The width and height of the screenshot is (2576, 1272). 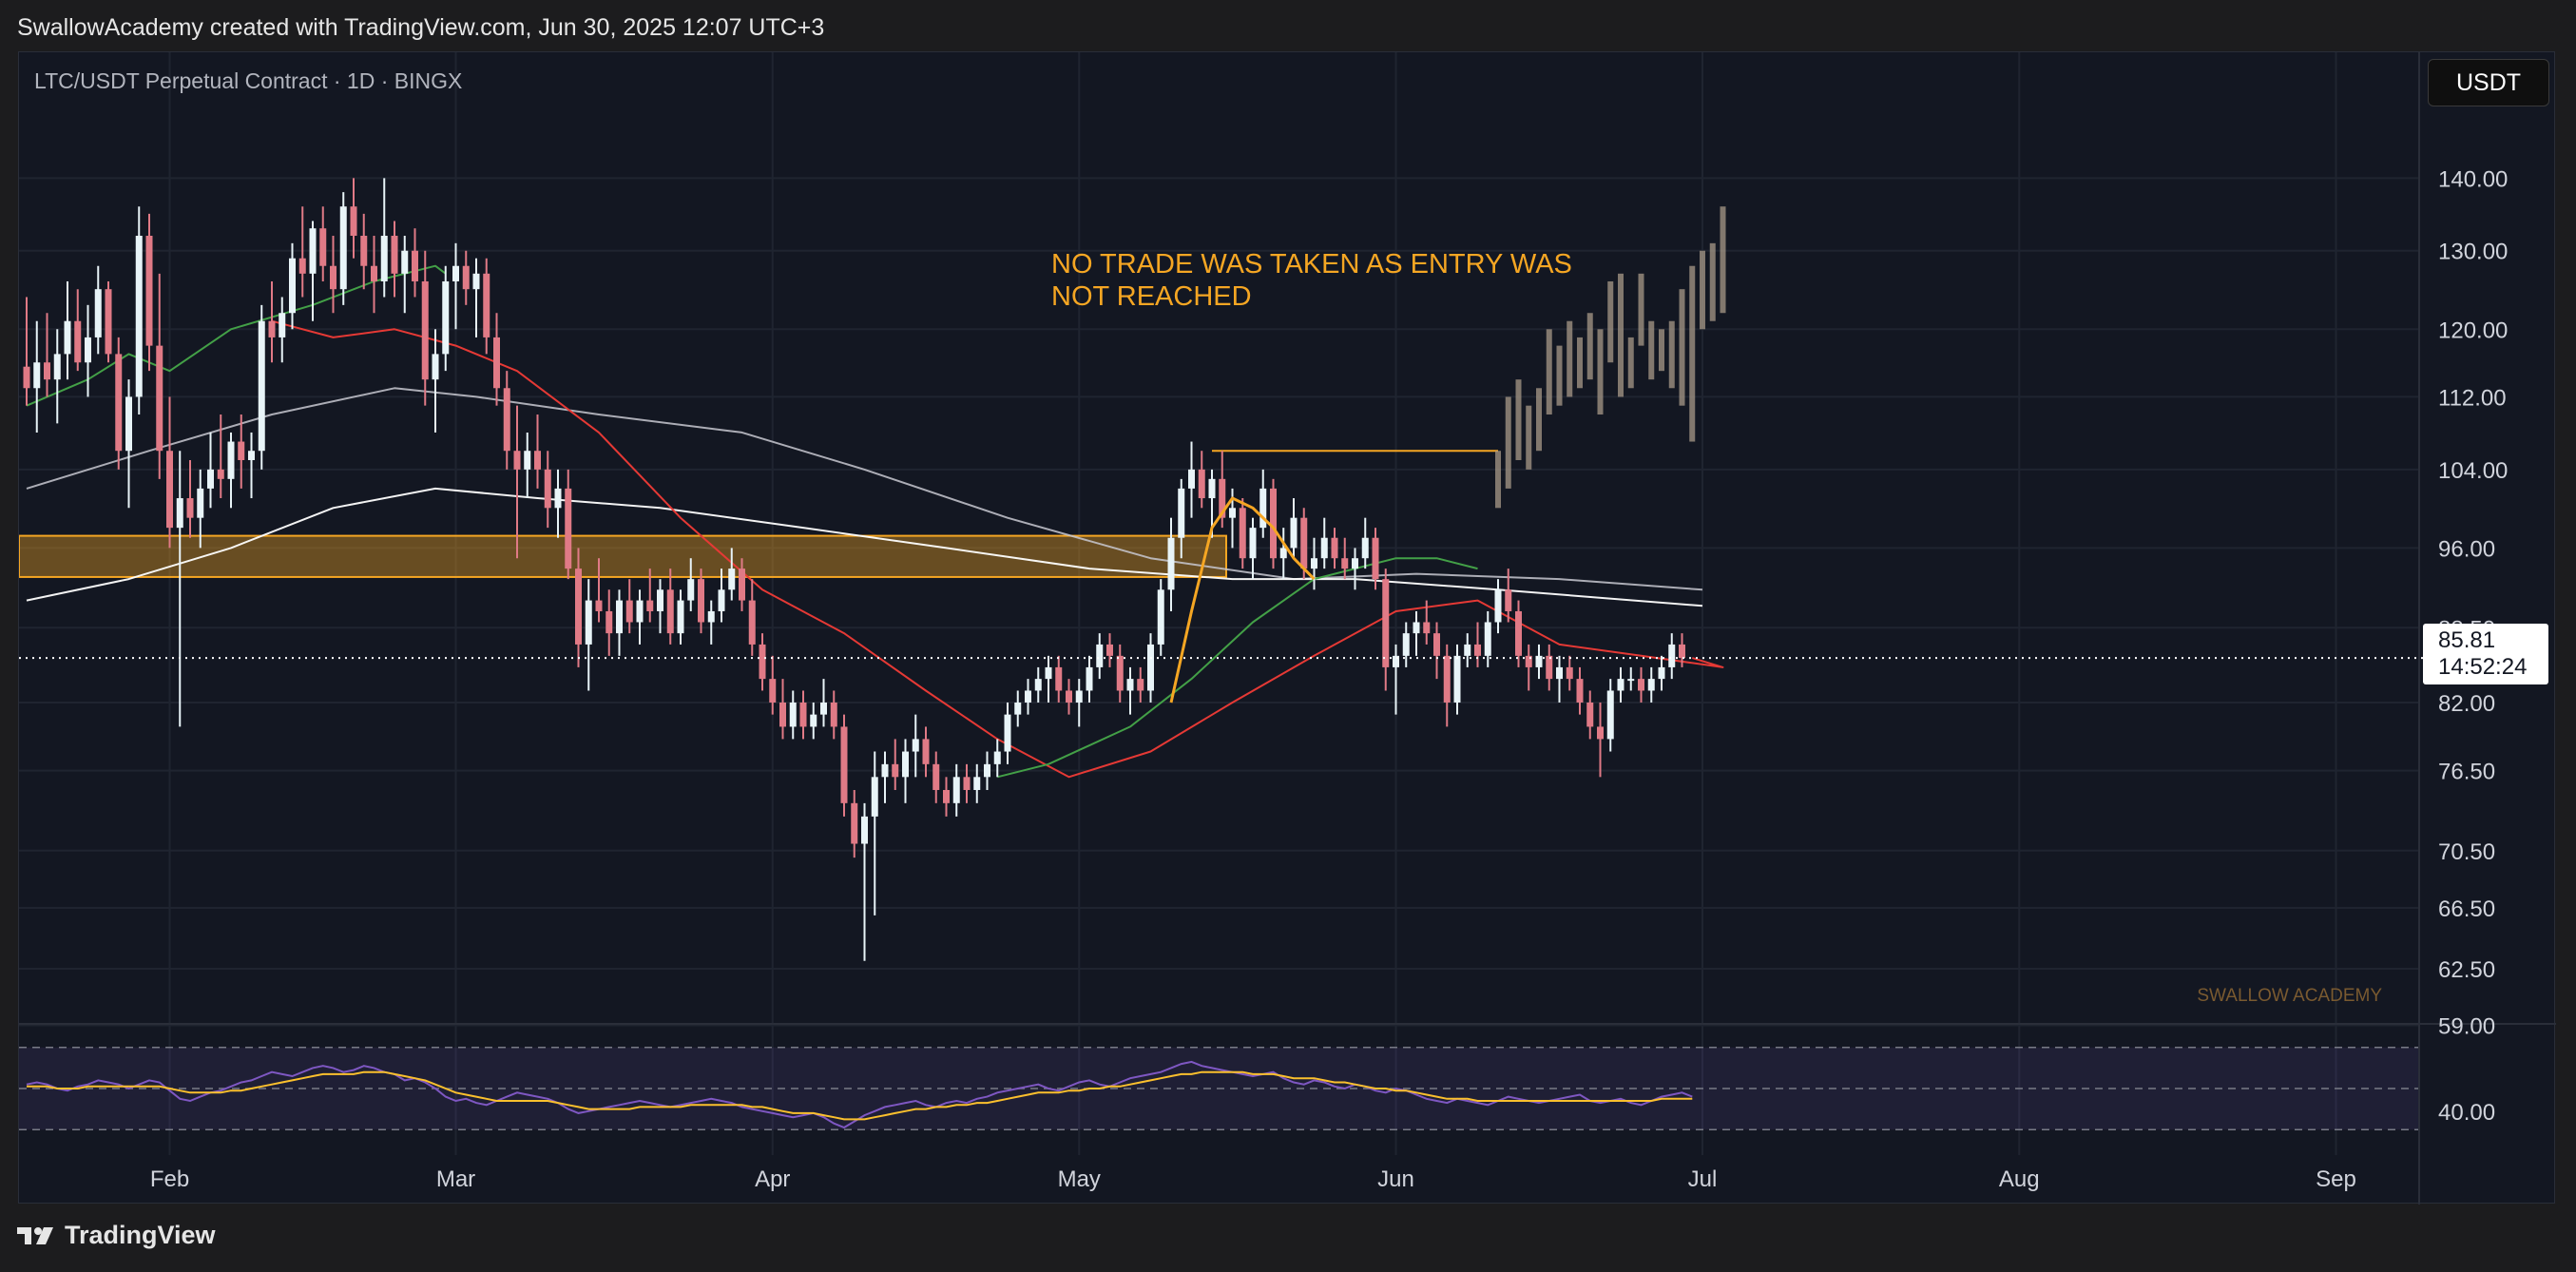 I want to click on tradingview-logo-icon, so click(x=35, y=1235).